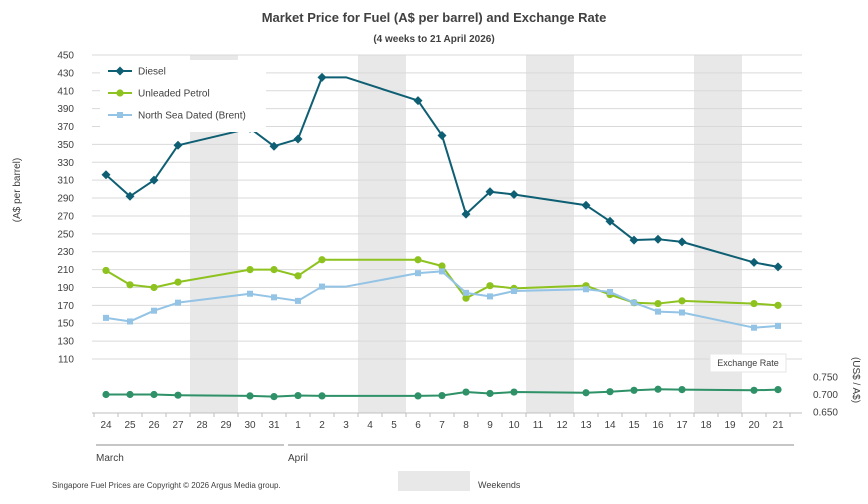 Image resolution: width=868 pixels, height=504 pixels. I want to click on y2-tick-label: 0.700, so click(825, 395).